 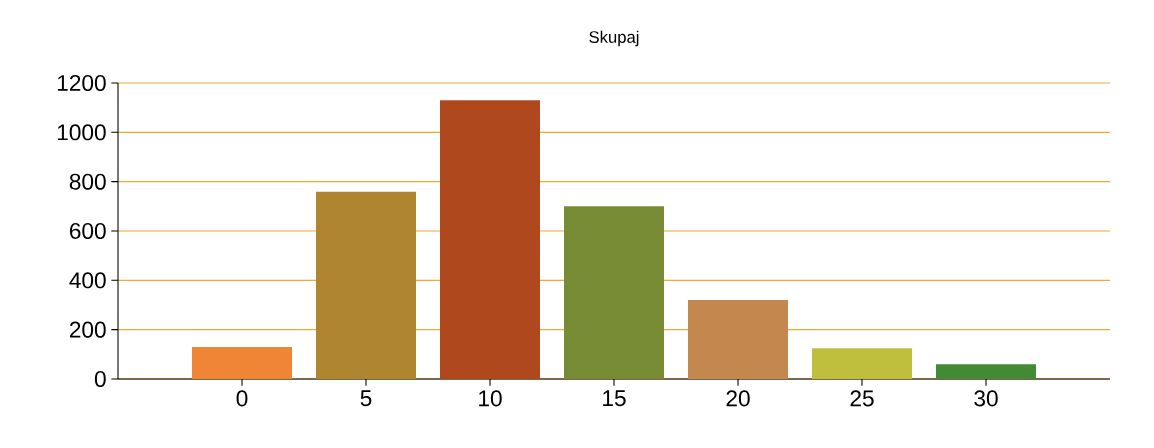 I want to click on x-tick-label: 15, so click(x=614, y=398).